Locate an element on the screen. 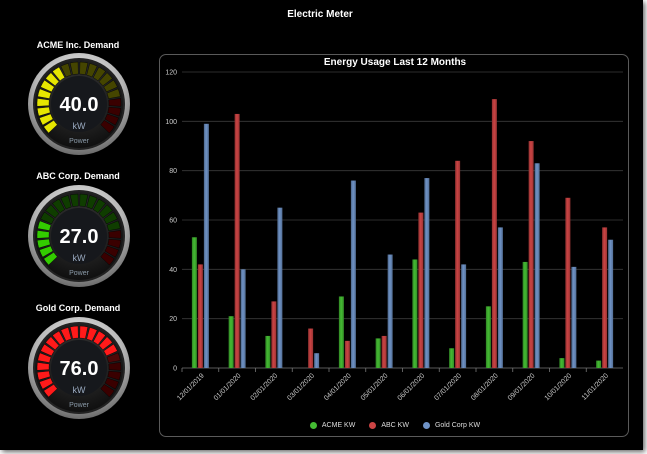 Image resolution: width=647 pixels, height=454 pixels. x-tick-label: 01/01/2020 is located at coordinates (228, 387).